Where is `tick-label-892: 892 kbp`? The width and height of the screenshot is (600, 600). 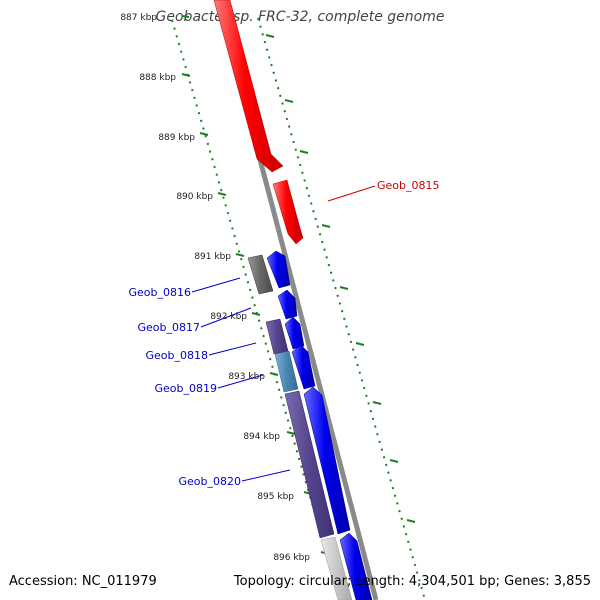
tick-label-892: 892 kbp is located at coordinates (228, 317).